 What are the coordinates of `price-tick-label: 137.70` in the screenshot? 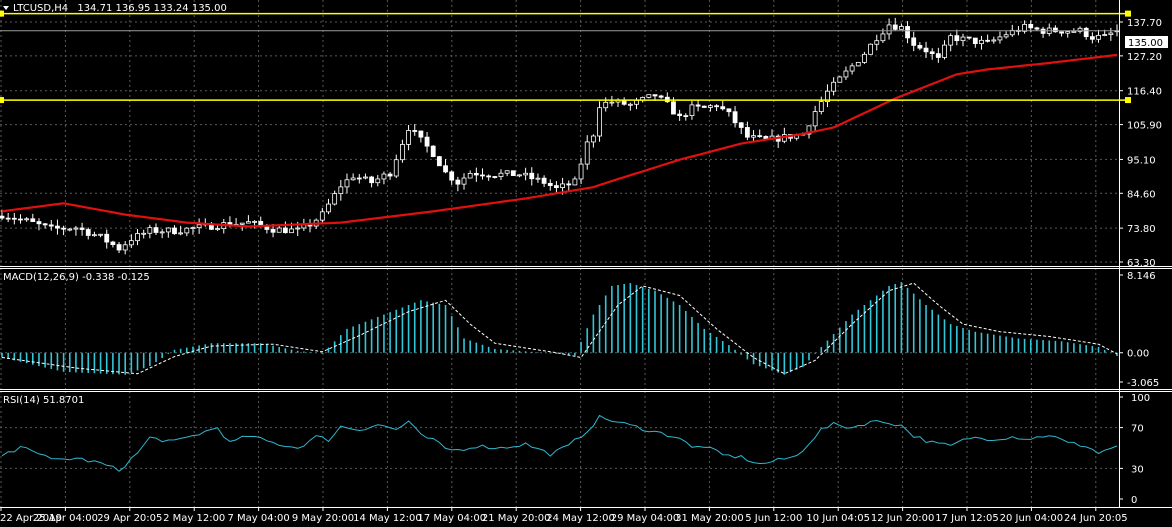 It's located at (1144, 23).